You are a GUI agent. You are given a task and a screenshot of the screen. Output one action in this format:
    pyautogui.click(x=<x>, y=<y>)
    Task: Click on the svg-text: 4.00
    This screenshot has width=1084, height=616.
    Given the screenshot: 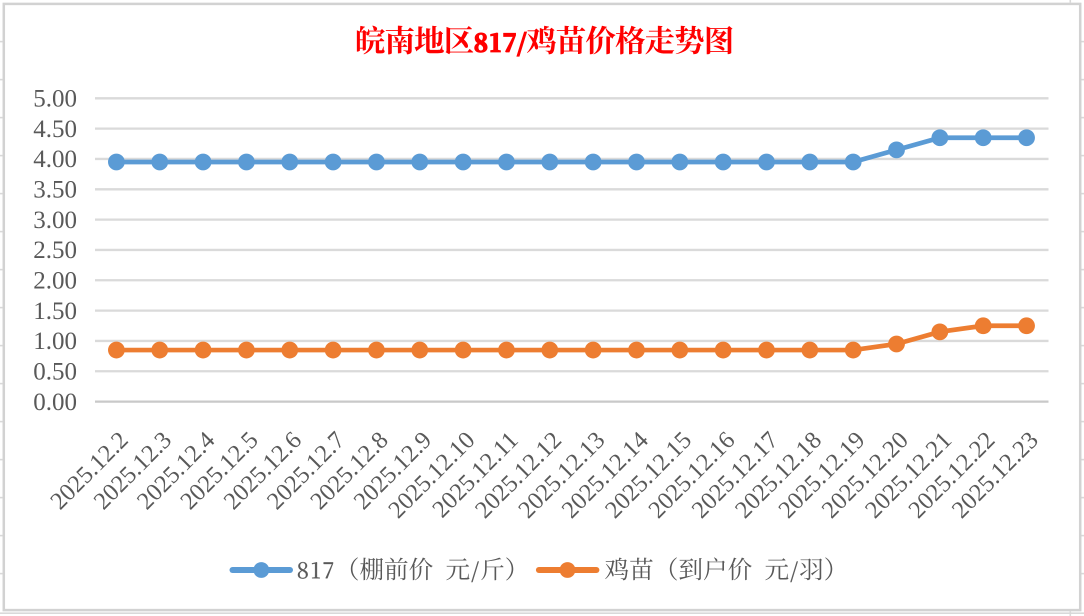 What is the action you would take?
    pyautogui.click(x=55, y=159)
    